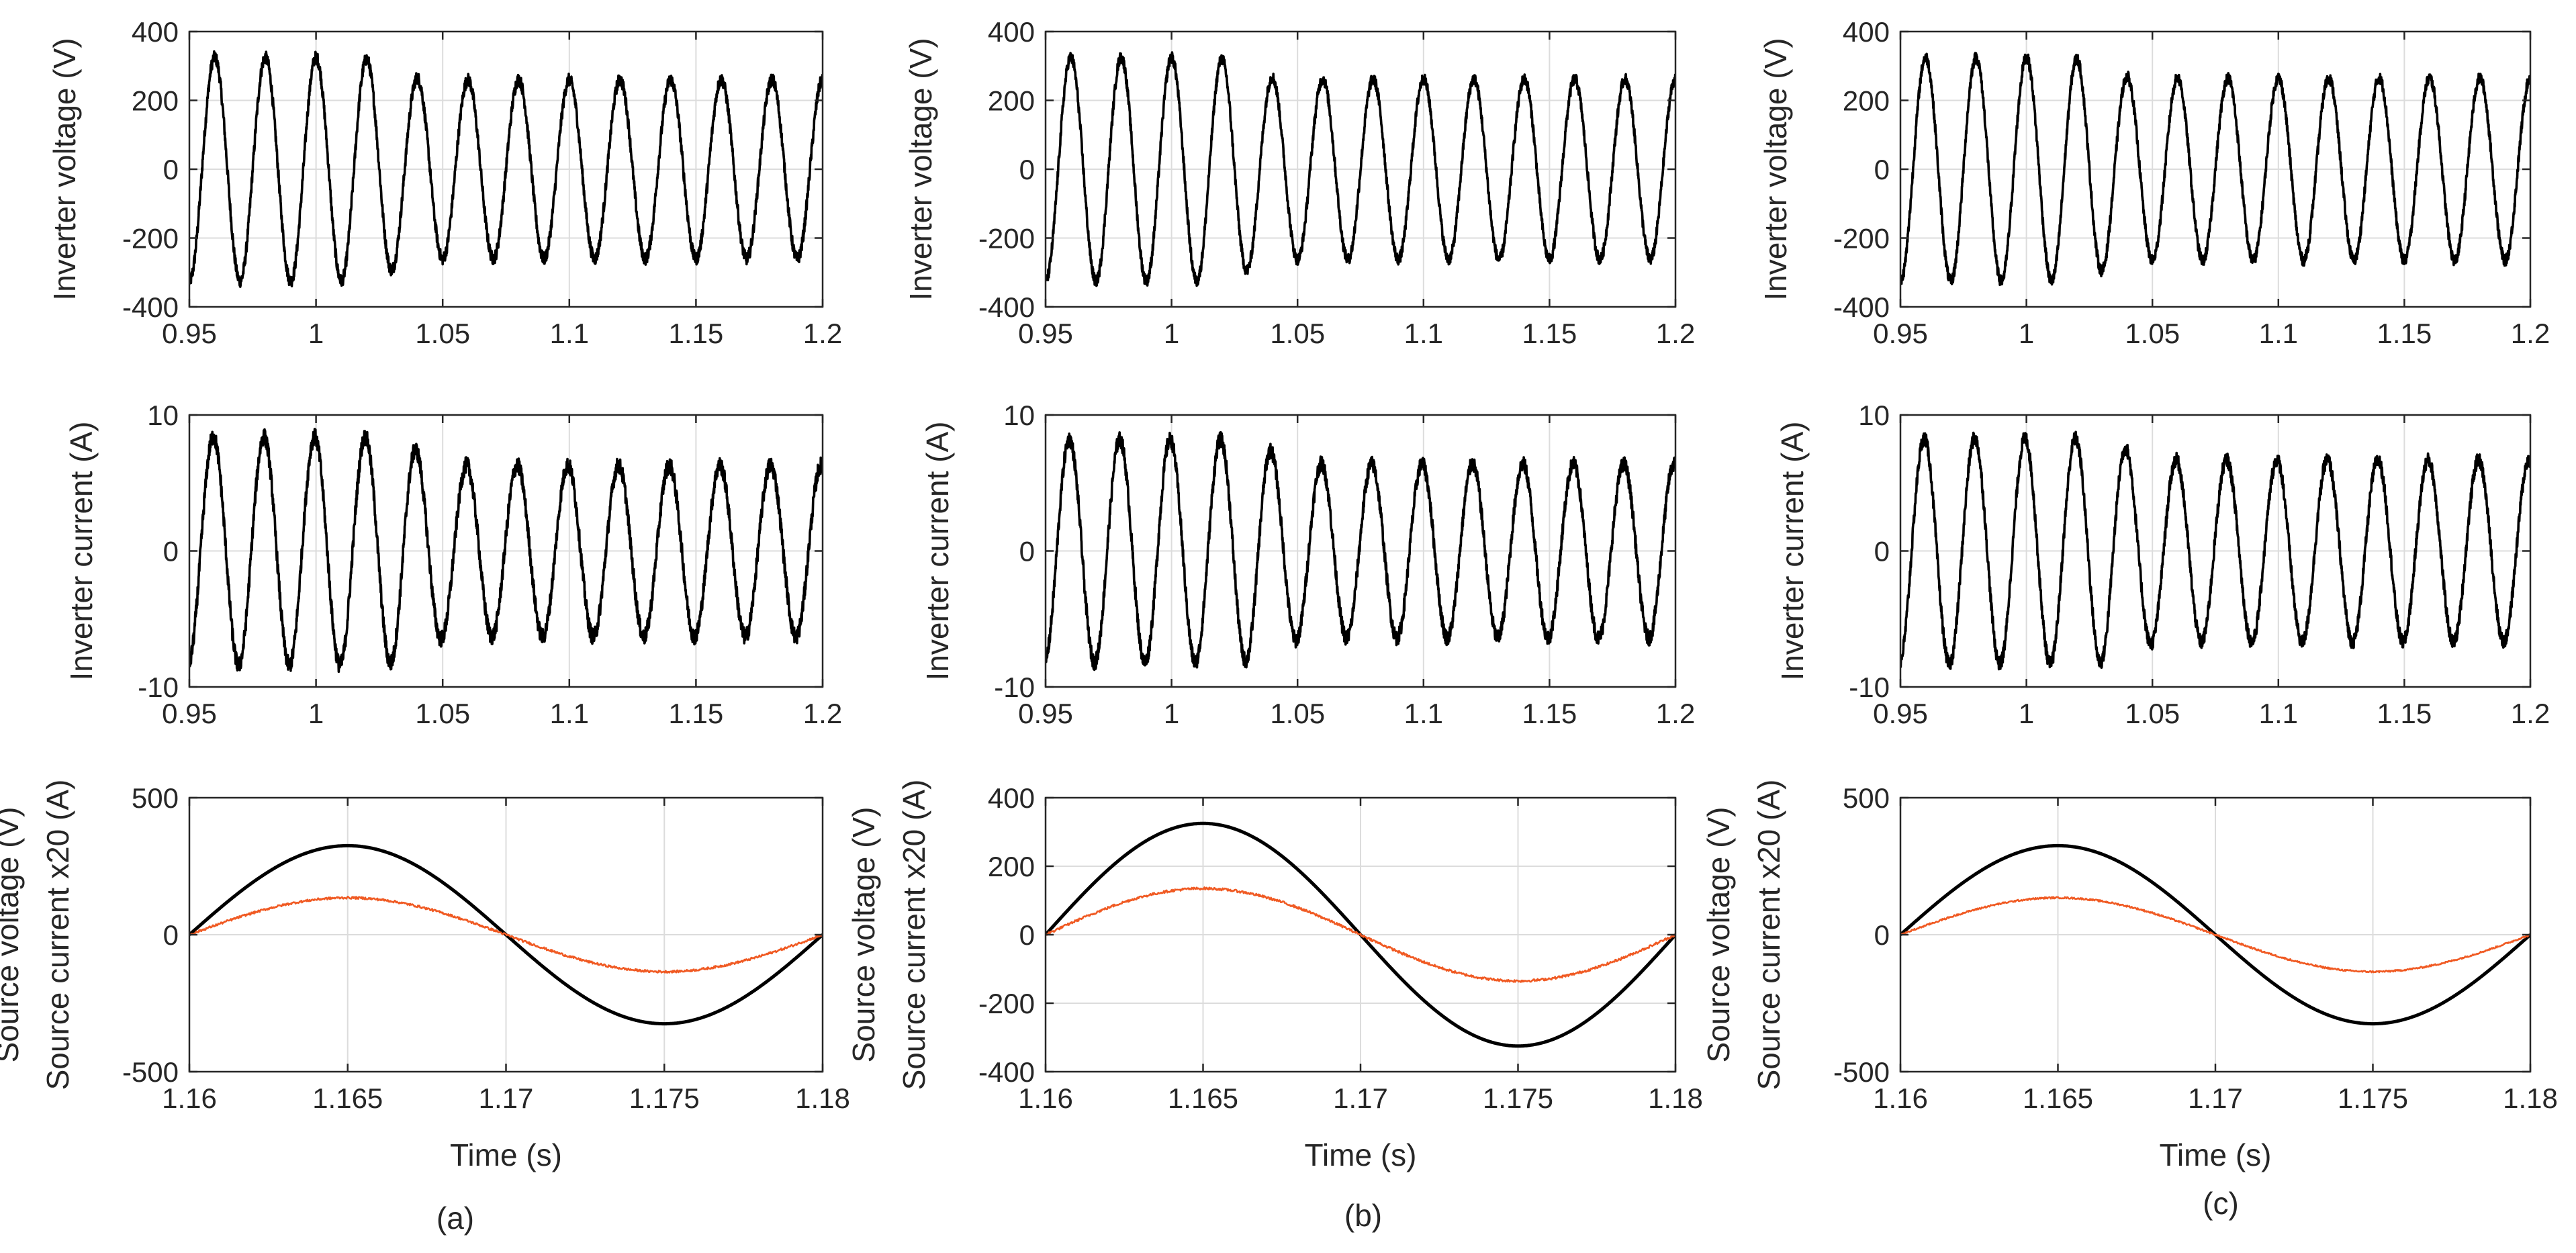 The height and width of the screenshot is (1253, 2576). What do you see at coordinates (2221, 1203) in the screenshot?
I see `caption-c: (c)` at bounding box center [2221, 1203].